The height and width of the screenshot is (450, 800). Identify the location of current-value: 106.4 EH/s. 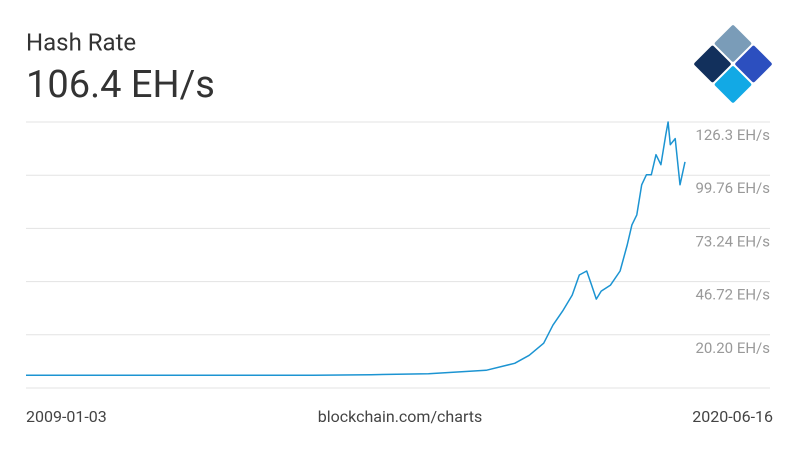
(120, 85).